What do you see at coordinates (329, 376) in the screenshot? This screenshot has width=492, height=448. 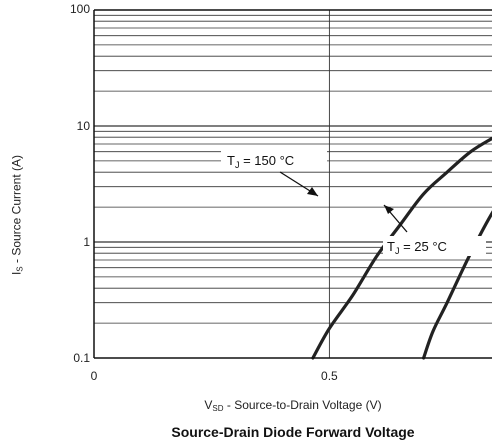 I see `x-tick-label: 0.5` at bounding box center [329, 376].